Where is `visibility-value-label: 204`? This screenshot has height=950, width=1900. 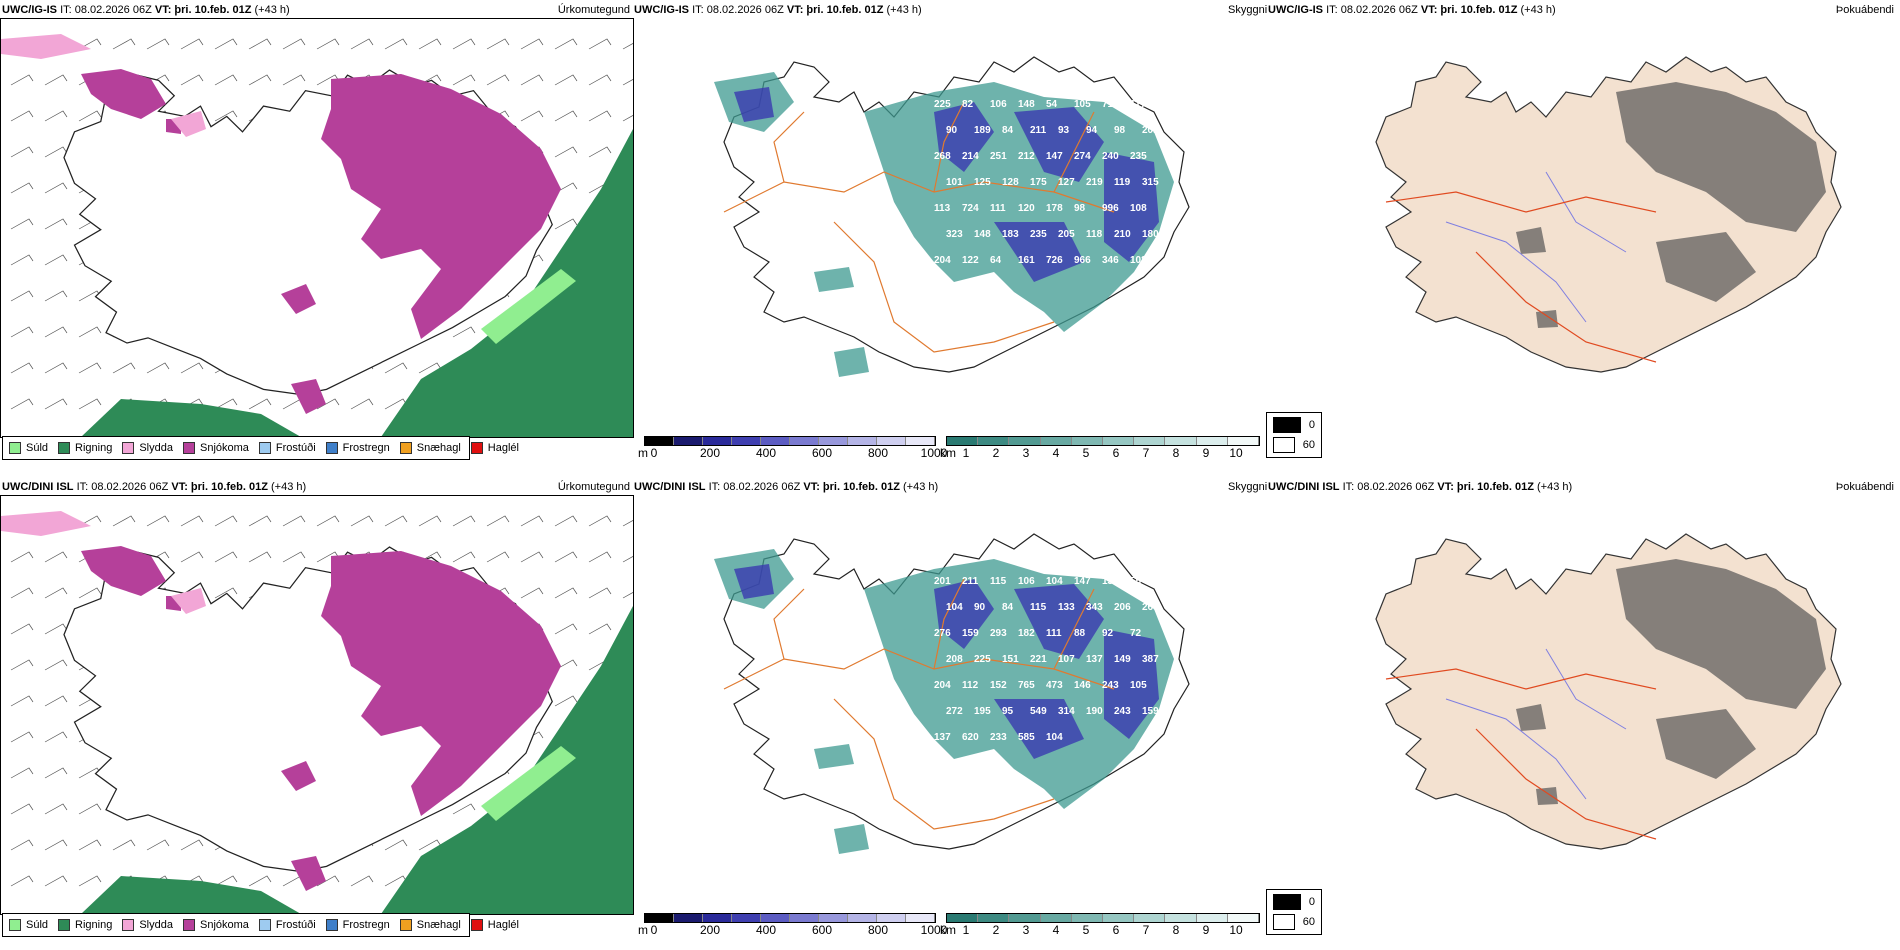
visibility-value-label: 204 is located at coordinates (942, 260).